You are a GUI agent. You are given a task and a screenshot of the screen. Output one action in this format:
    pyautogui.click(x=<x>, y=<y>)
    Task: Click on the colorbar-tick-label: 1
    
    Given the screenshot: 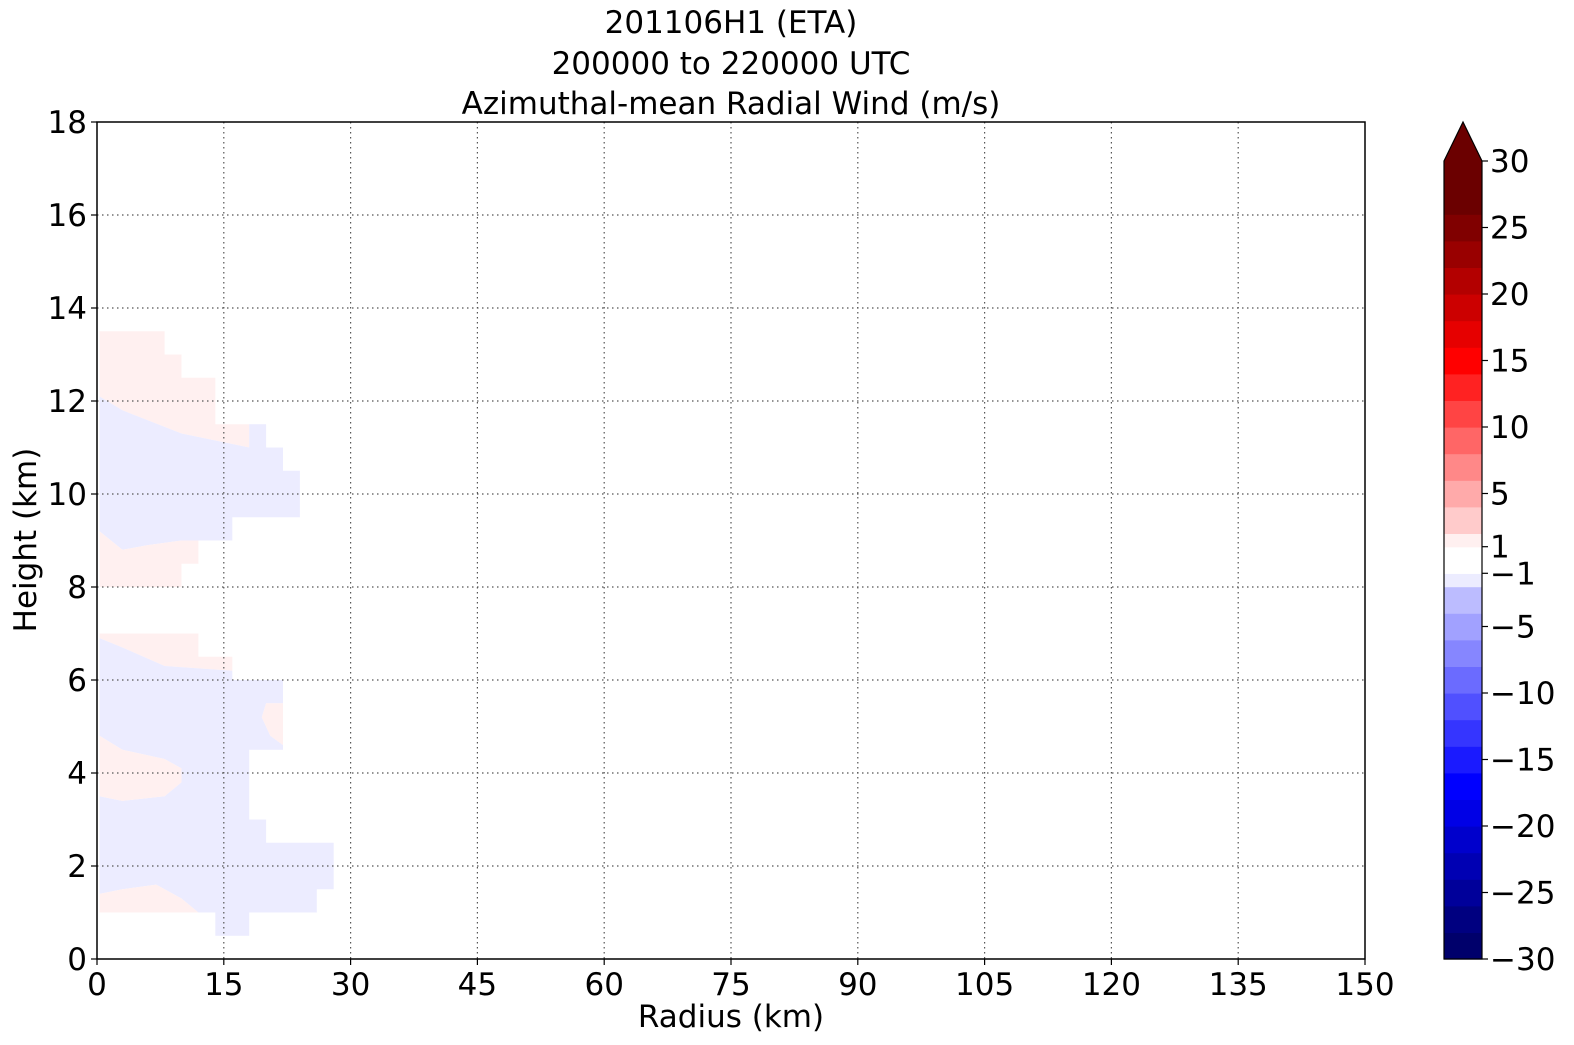 What is the action you would take?
    pyautogui.click(x=1500, y=548)
    